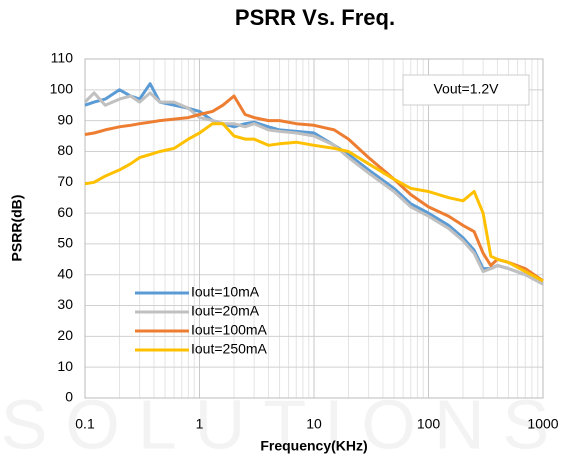 The width and height of the screenshot is (568, 461). Describe the element at coordinates (65, 212) in the screenshot. I see `y-tick-label: 60` at that location.